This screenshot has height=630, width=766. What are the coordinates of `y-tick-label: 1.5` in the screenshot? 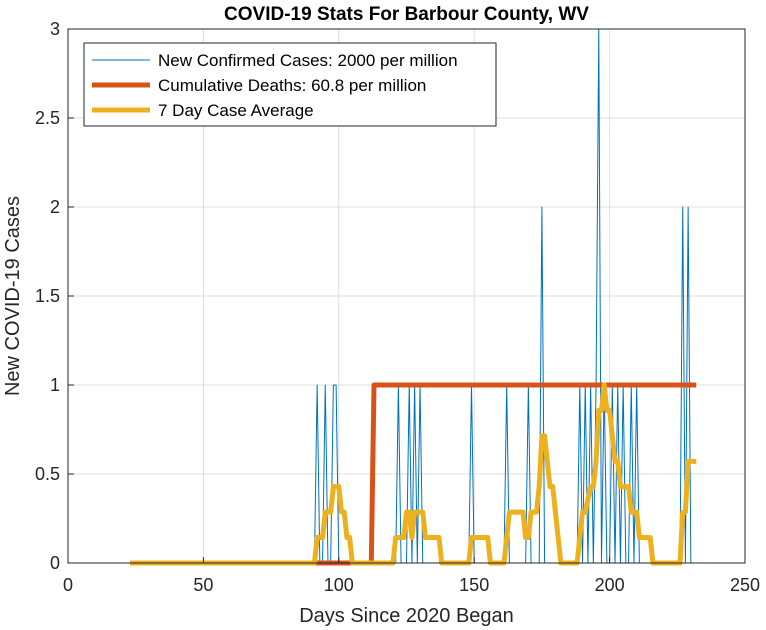 It's located at (47, 296).